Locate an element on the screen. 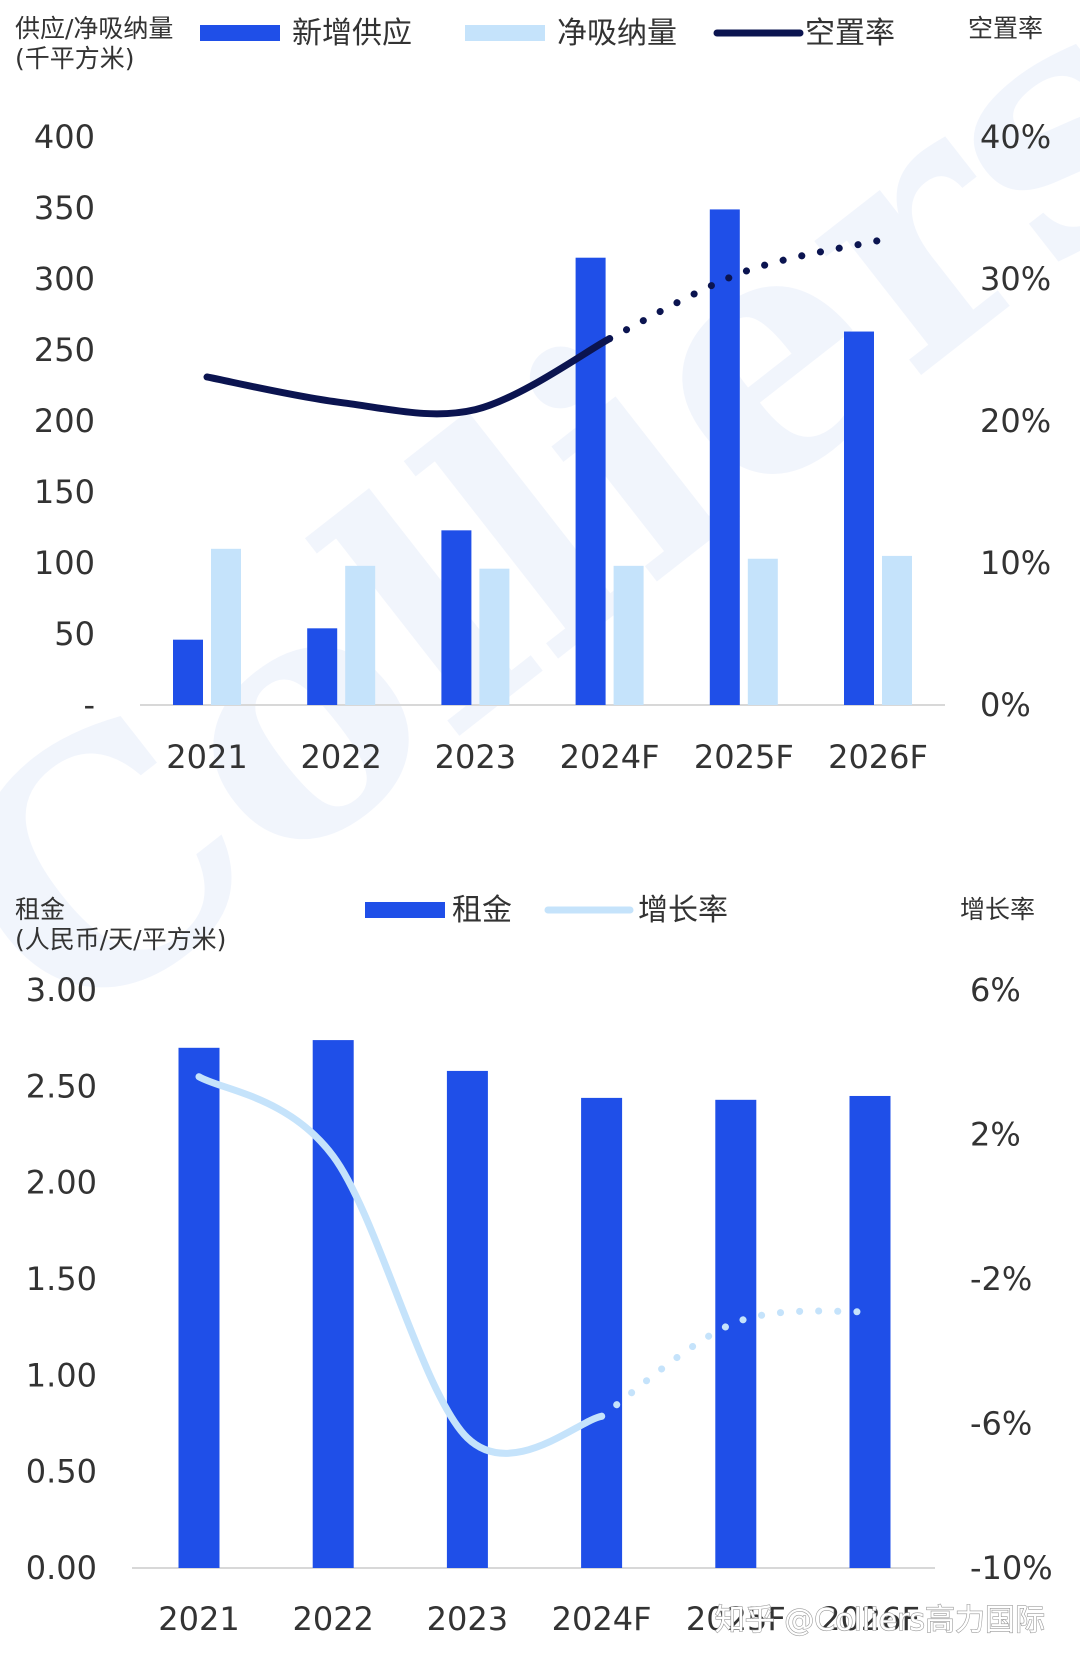 The image size is (1080, 1675). c2-x-tick-label: 2021 is located at coordinates (198, 1619).